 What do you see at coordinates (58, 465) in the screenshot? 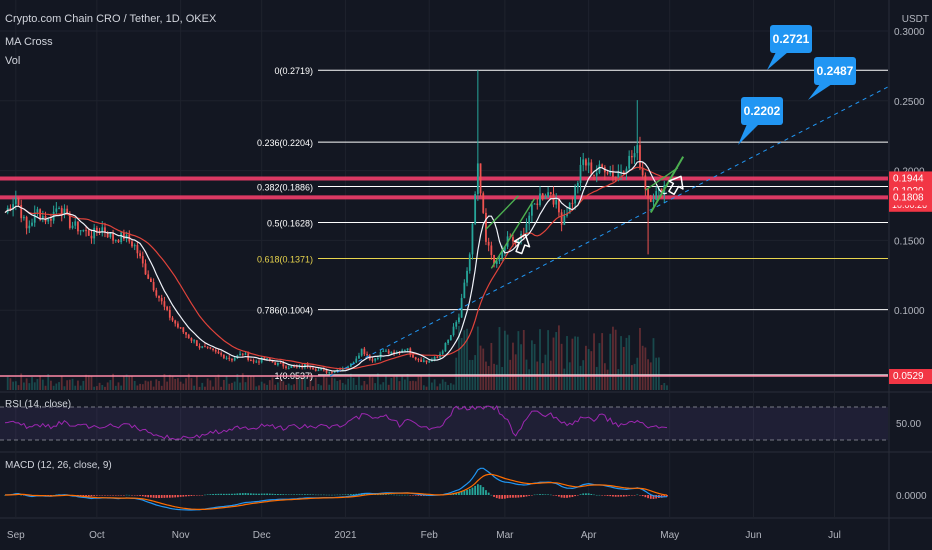
I see `macd-legend: MACD (12, 26, close, 9)` at bounding box center [58, 465].